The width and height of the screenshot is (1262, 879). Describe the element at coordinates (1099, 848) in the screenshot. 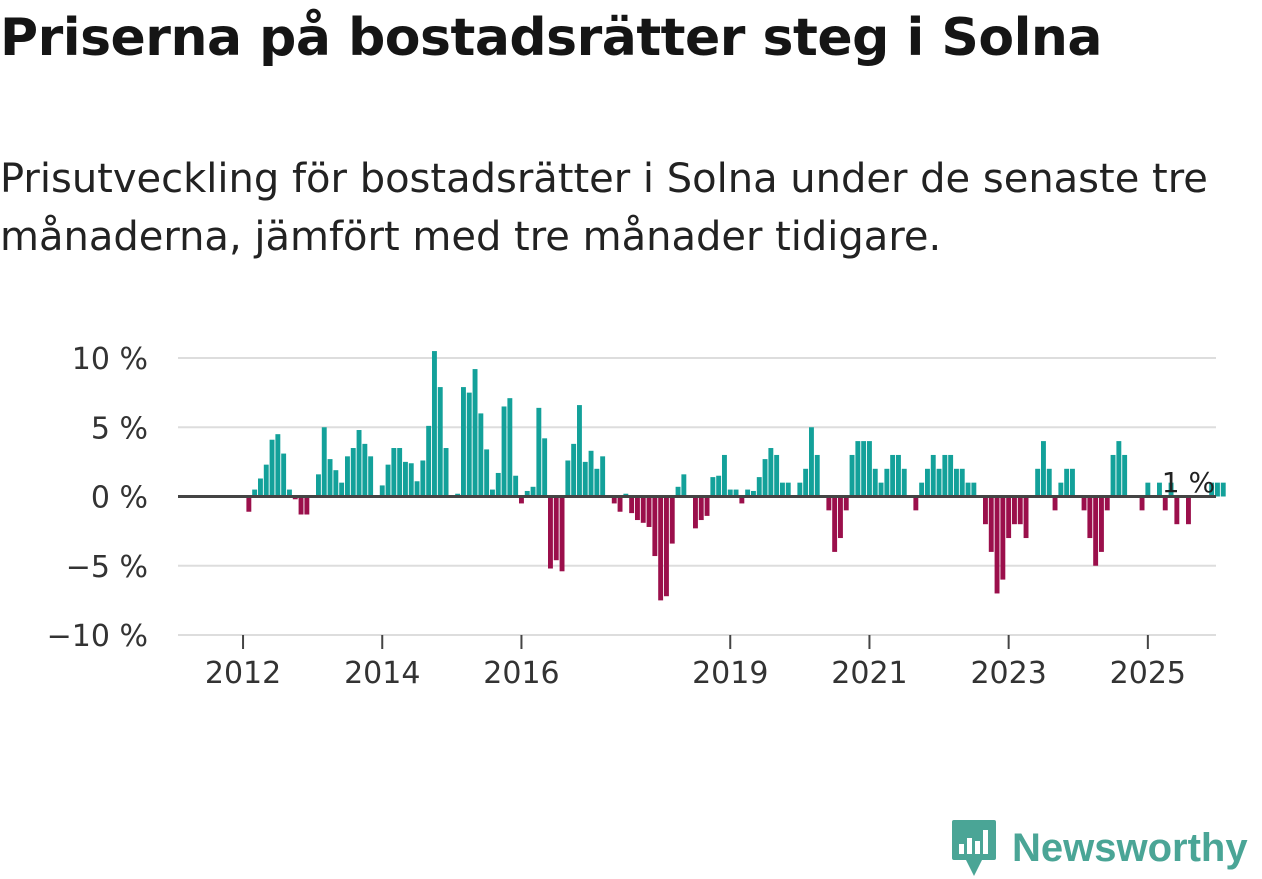

I see `newsworthy-logo: Newsworthy` at that location.